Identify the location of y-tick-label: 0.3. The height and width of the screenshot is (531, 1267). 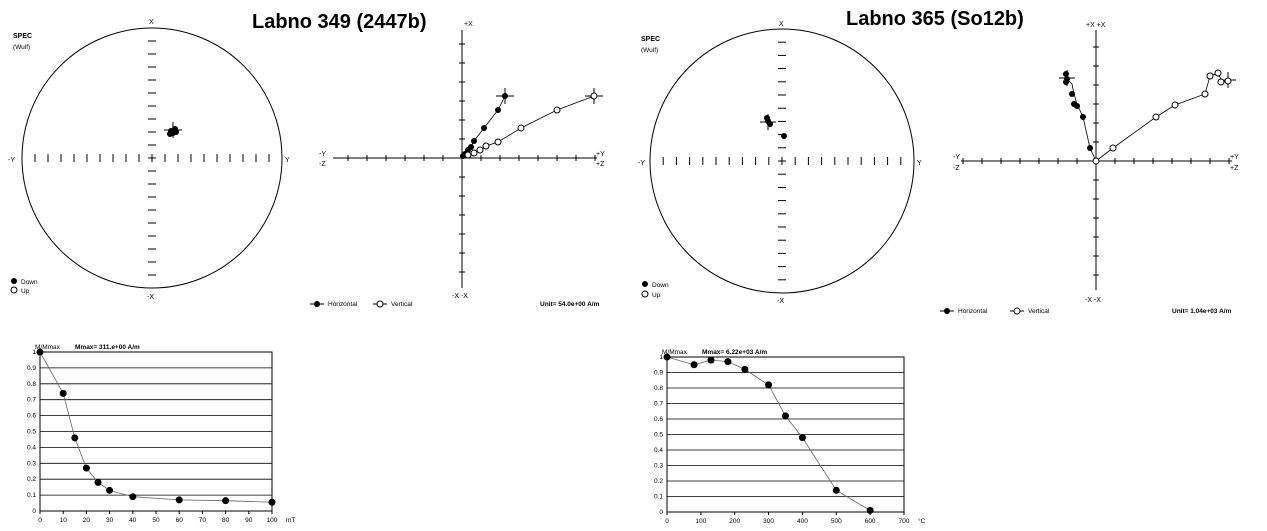
(658, 466).